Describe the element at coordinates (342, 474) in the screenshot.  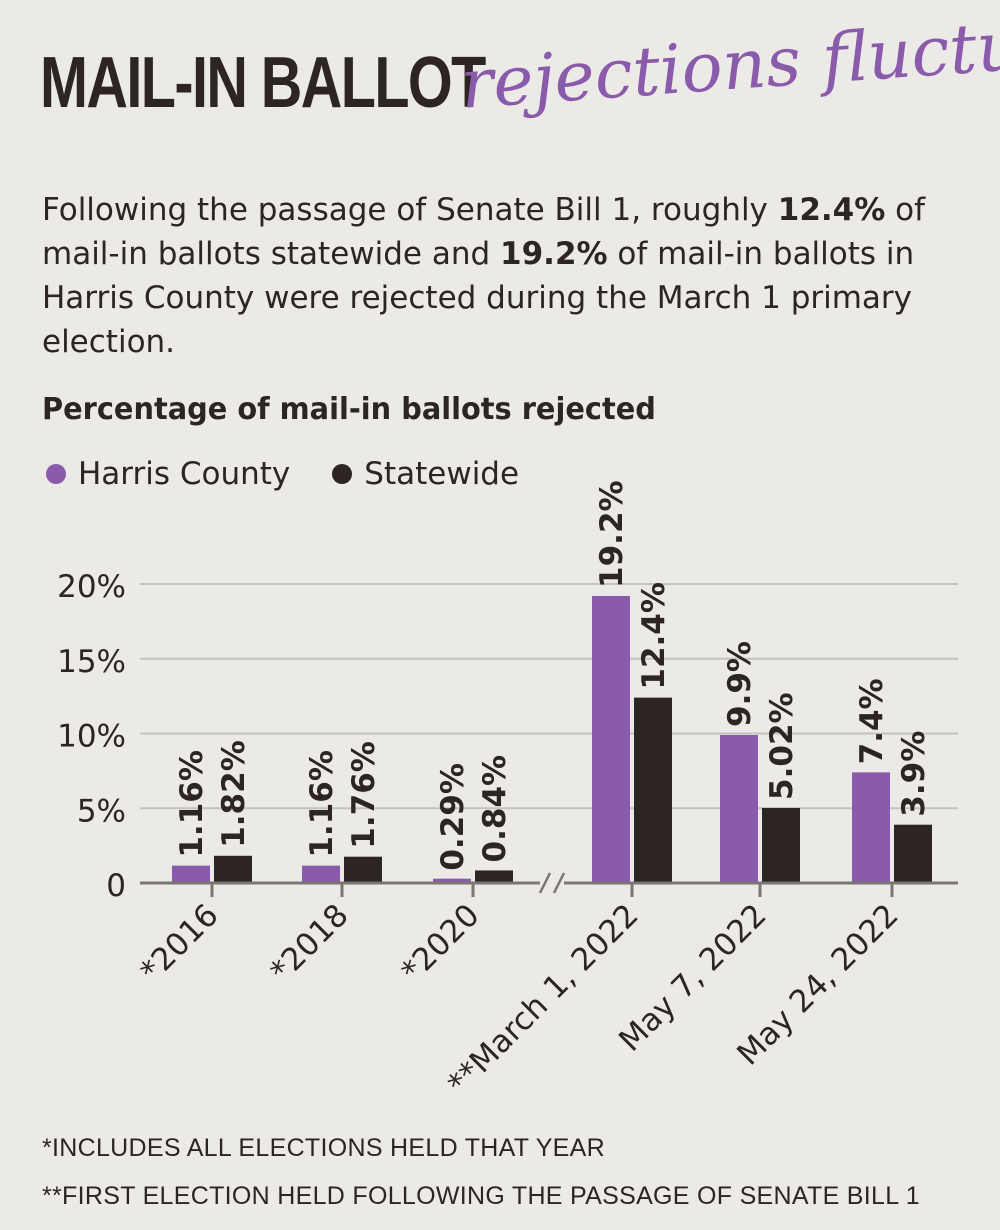
I see `legend-dot-statewide-icon` at that location.